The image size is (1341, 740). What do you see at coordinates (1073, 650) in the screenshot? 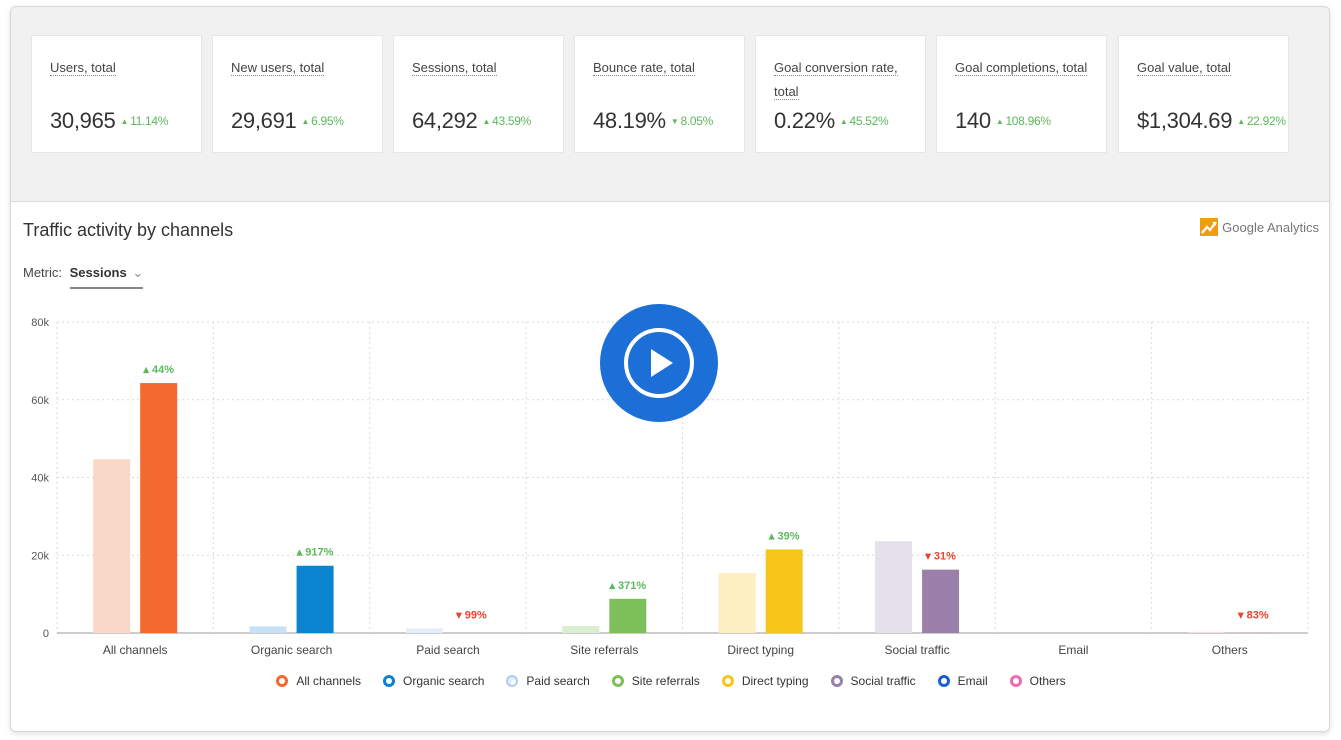
I see `x-tick-label: Email` at bounding box center [1073, 650].